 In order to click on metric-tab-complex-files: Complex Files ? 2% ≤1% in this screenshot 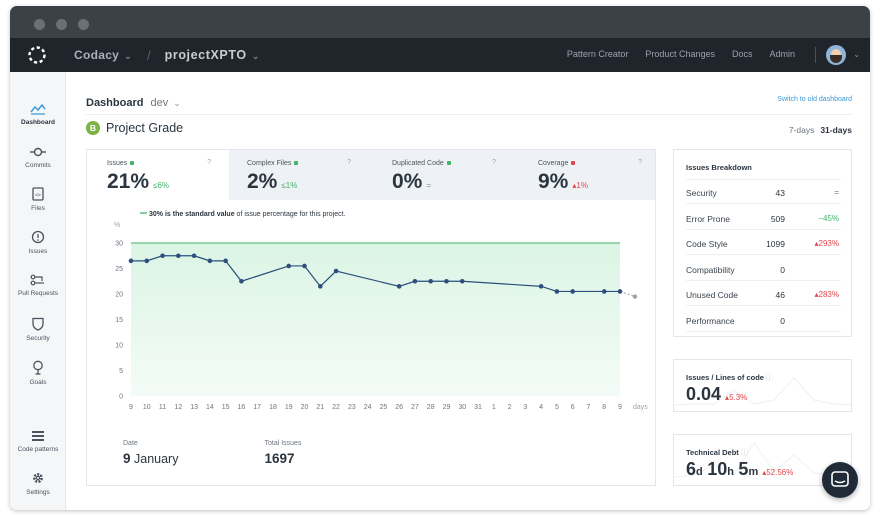, I will do `click(298, 175)`.